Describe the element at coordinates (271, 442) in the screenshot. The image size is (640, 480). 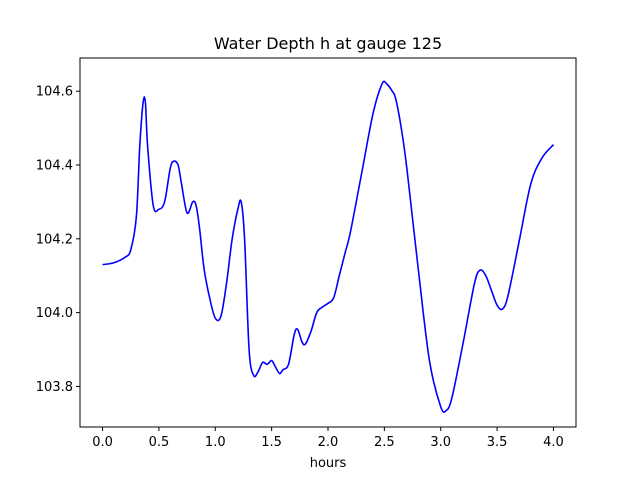
I see `x-tick-label: 1.5` at that location.